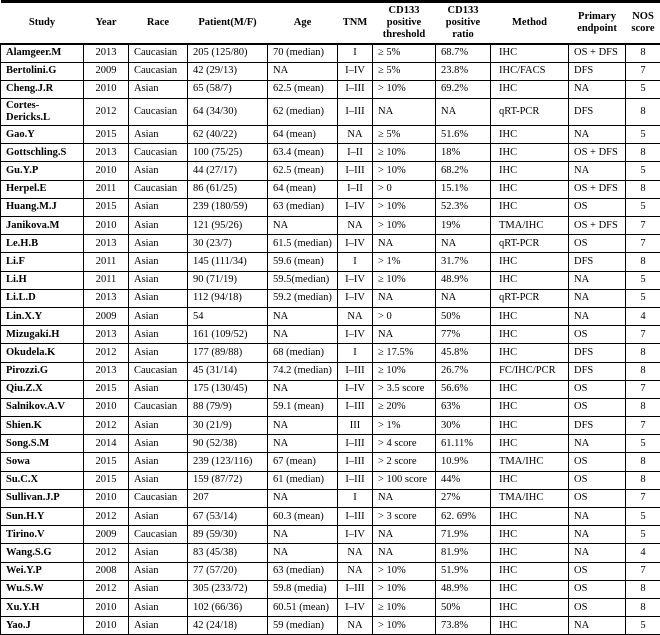  Describe the element at coordinates (303, 207) in the screenshot. I see `cell-age: 63 (median)` at that location.